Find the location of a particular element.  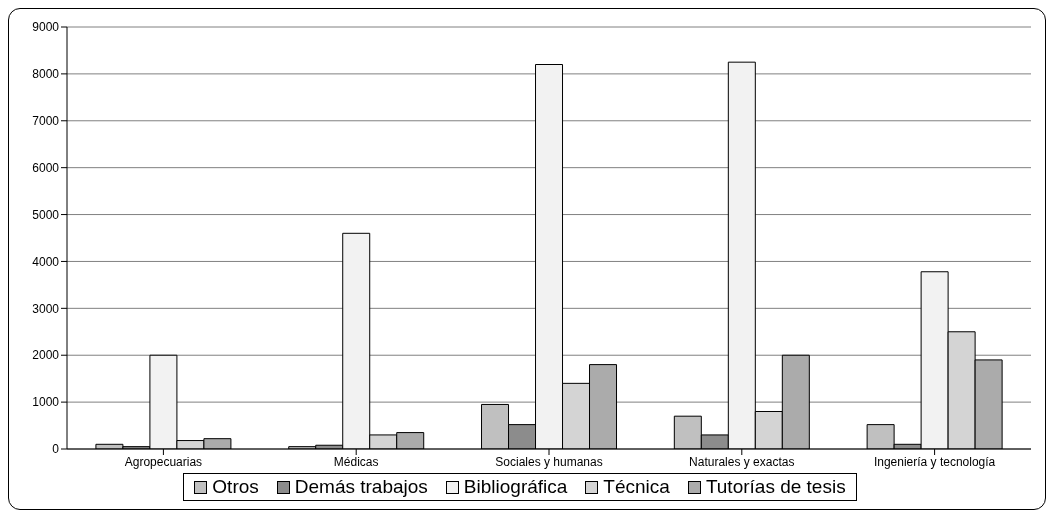

legend-label: Técnica is located at coordinates (636, 487).